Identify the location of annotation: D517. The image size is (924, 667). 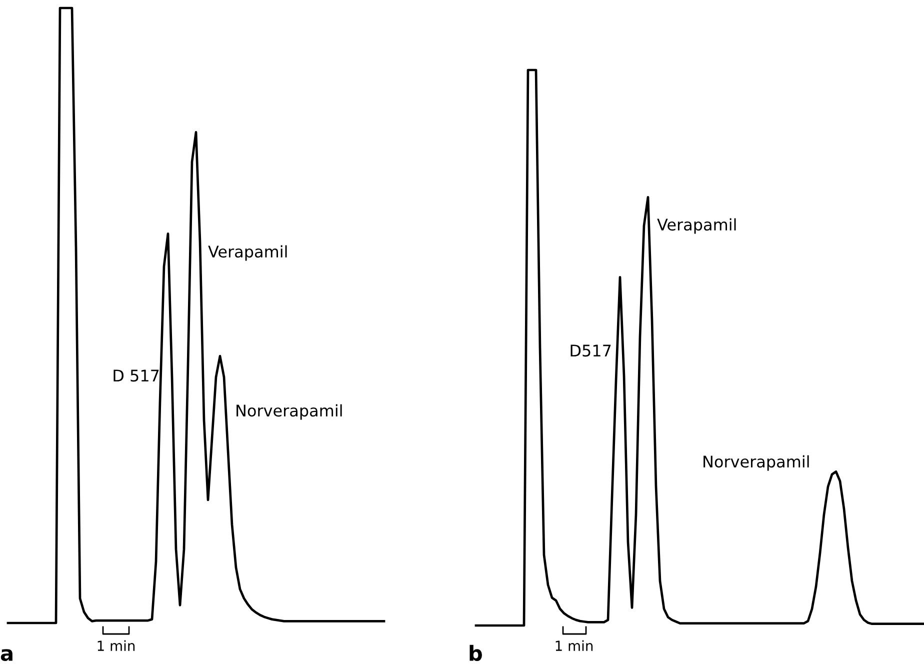
(590, 350).